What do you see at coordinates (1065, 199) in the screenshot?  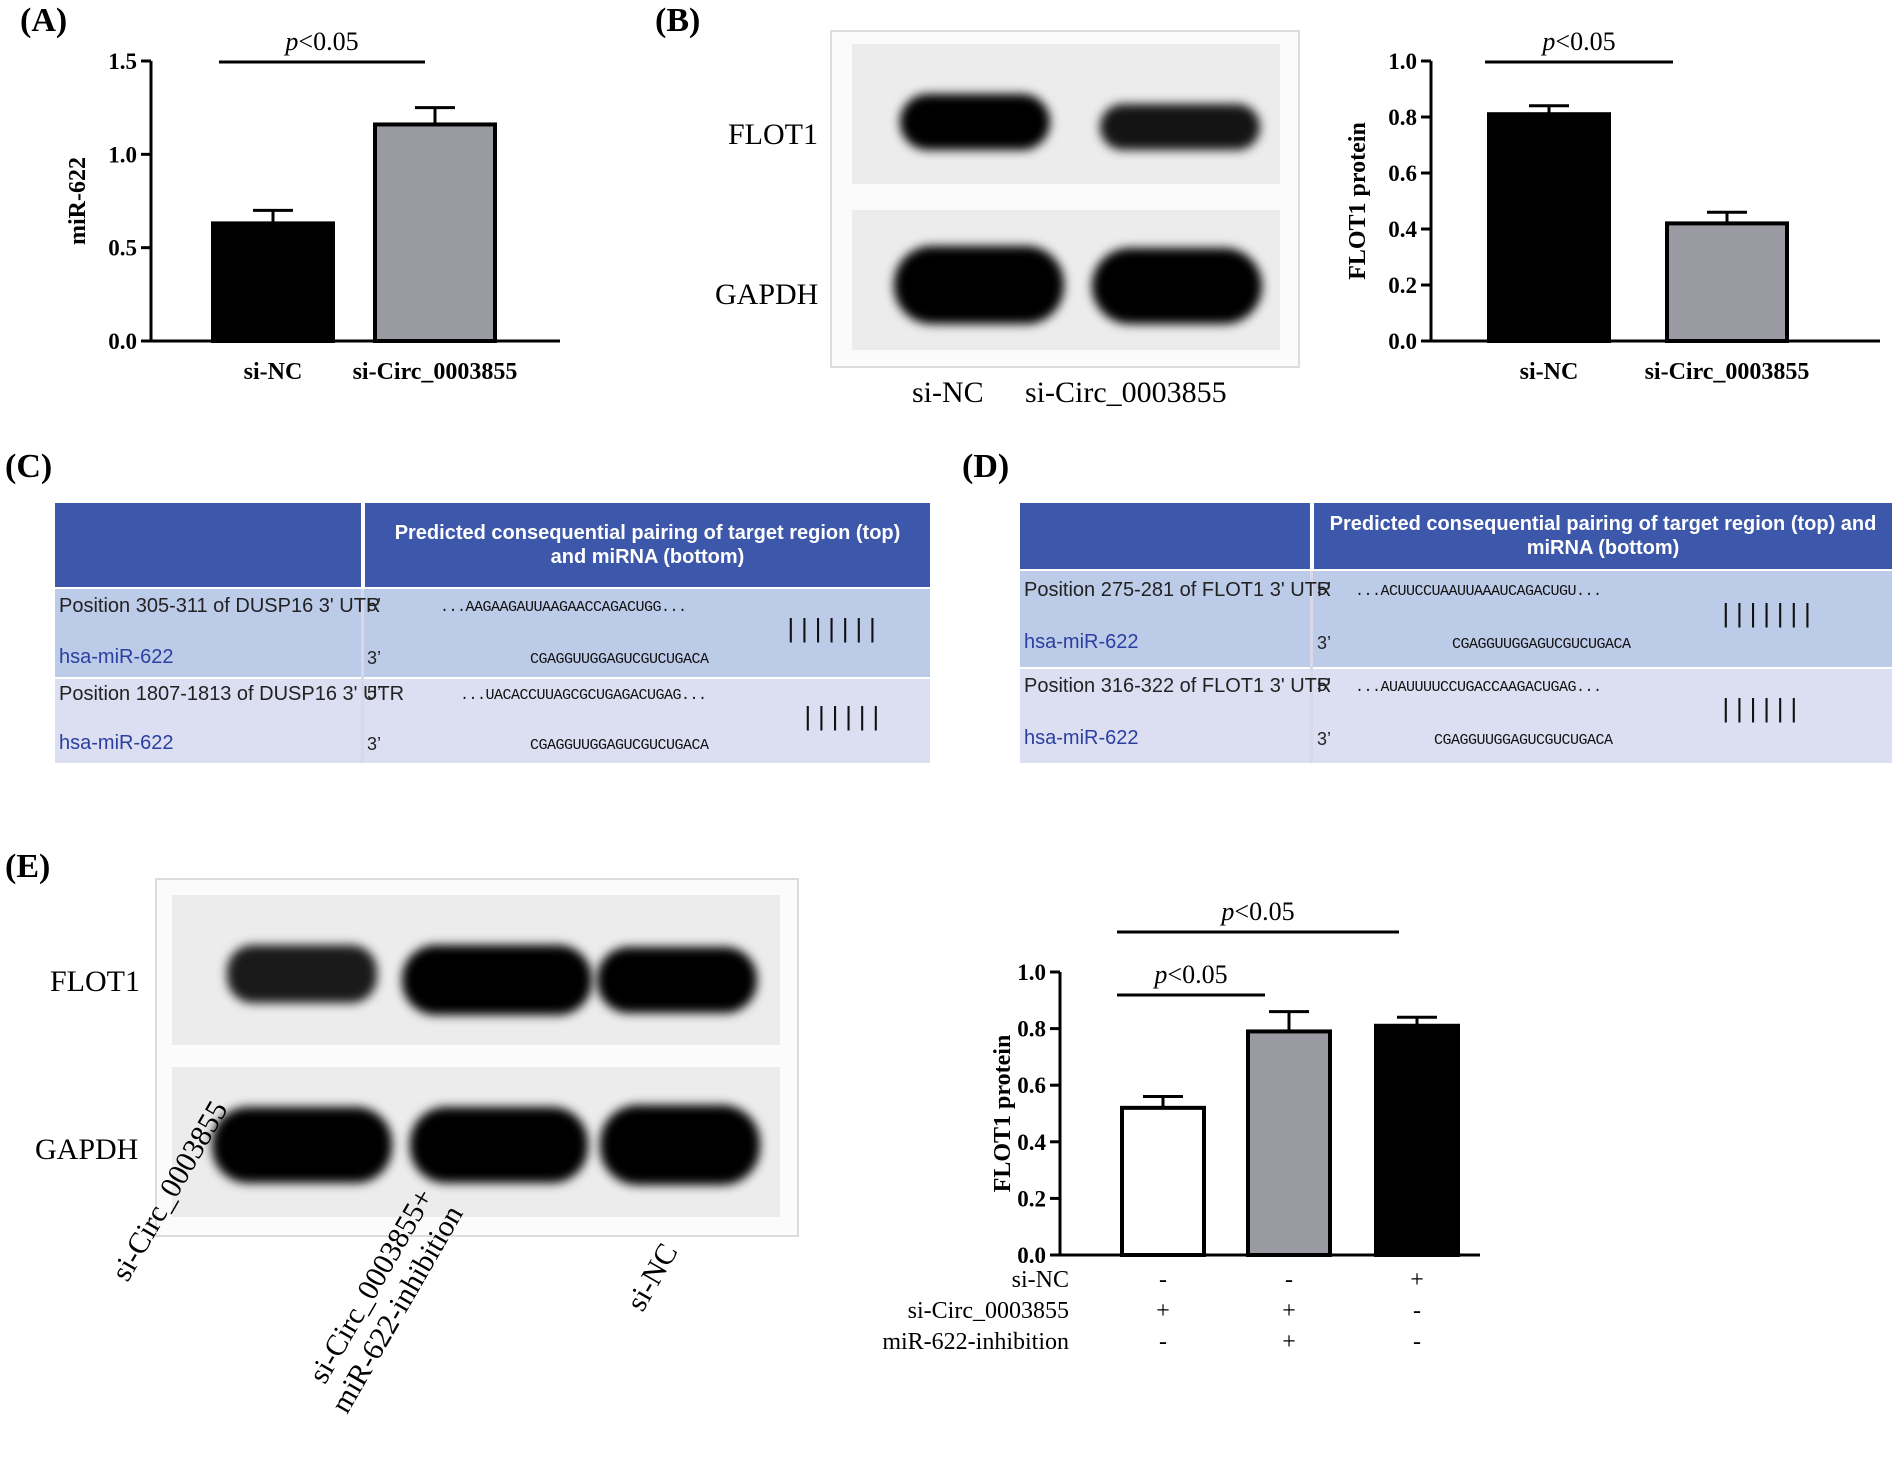 I see `western-blot-b` at bounding box center [1065, 199].